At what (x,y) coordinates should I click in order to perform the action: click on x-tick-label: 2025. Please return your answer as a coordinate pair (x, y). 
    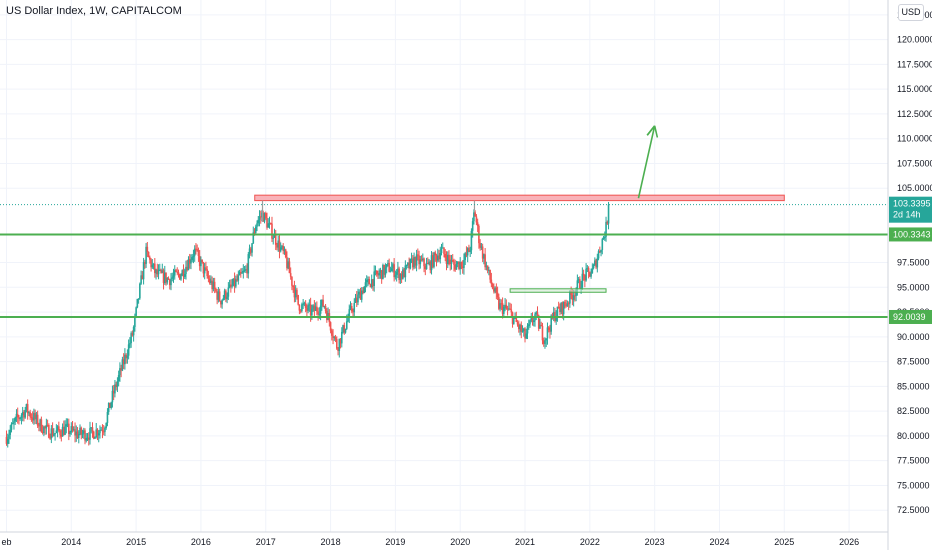
    Looking at the image, I should click on (784, 542).